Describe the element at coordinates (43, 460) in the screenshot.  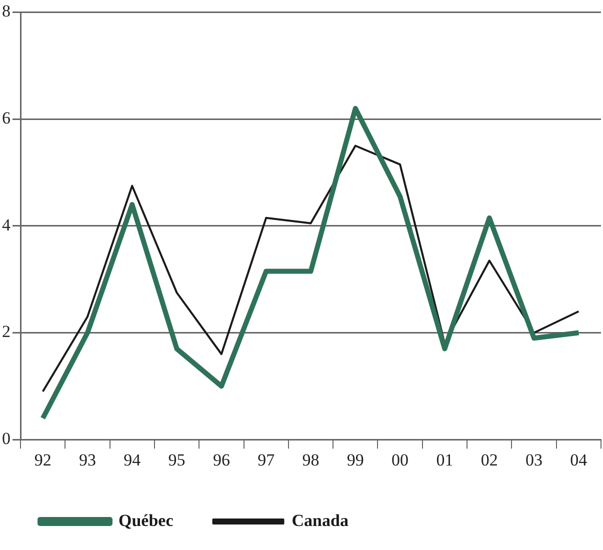
I see `x-tick-label: 92` at that location.